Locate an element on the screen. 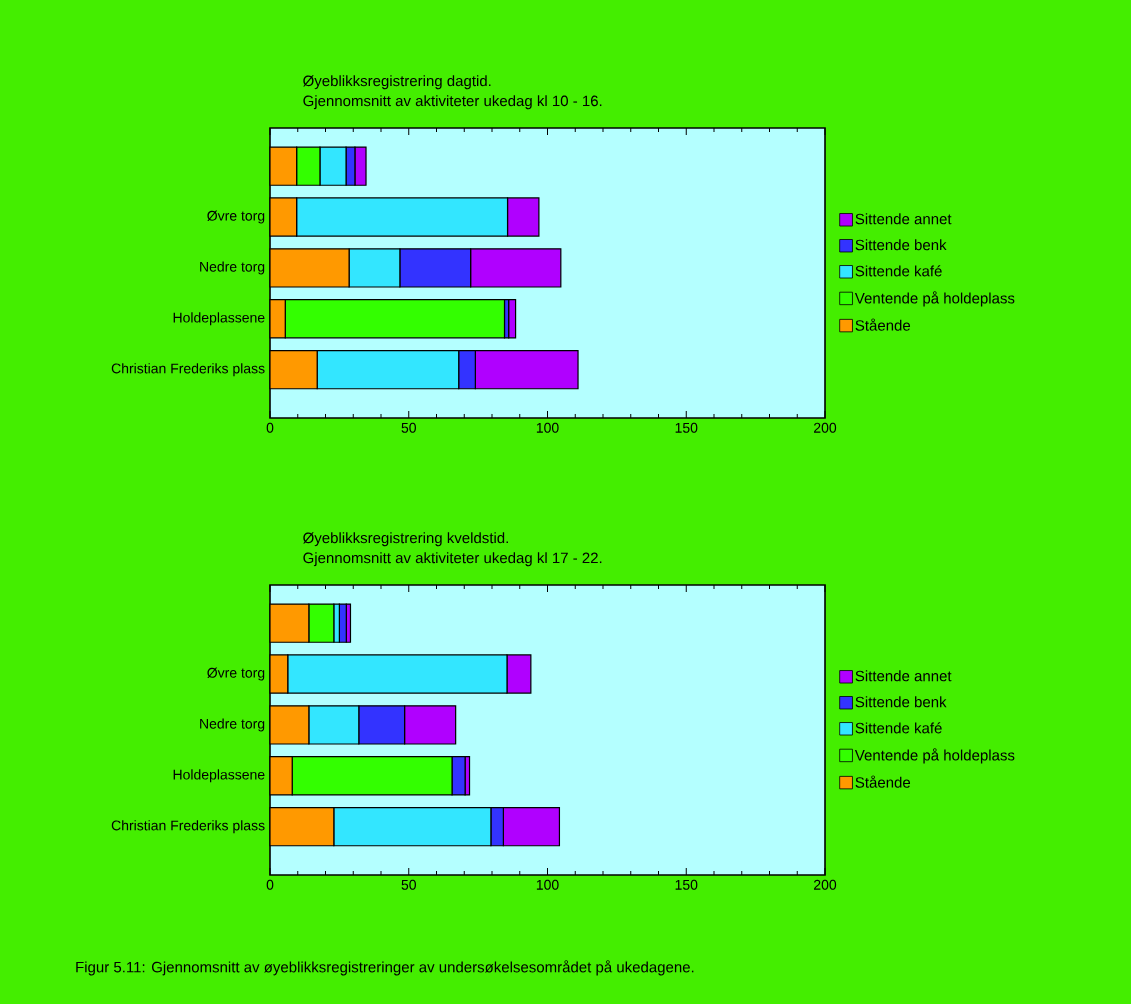 The width and height of the screenshot is (1131, 1004). chart-title: Øyeblikksregistrering dagtid. is located at coordinates (397, 82).